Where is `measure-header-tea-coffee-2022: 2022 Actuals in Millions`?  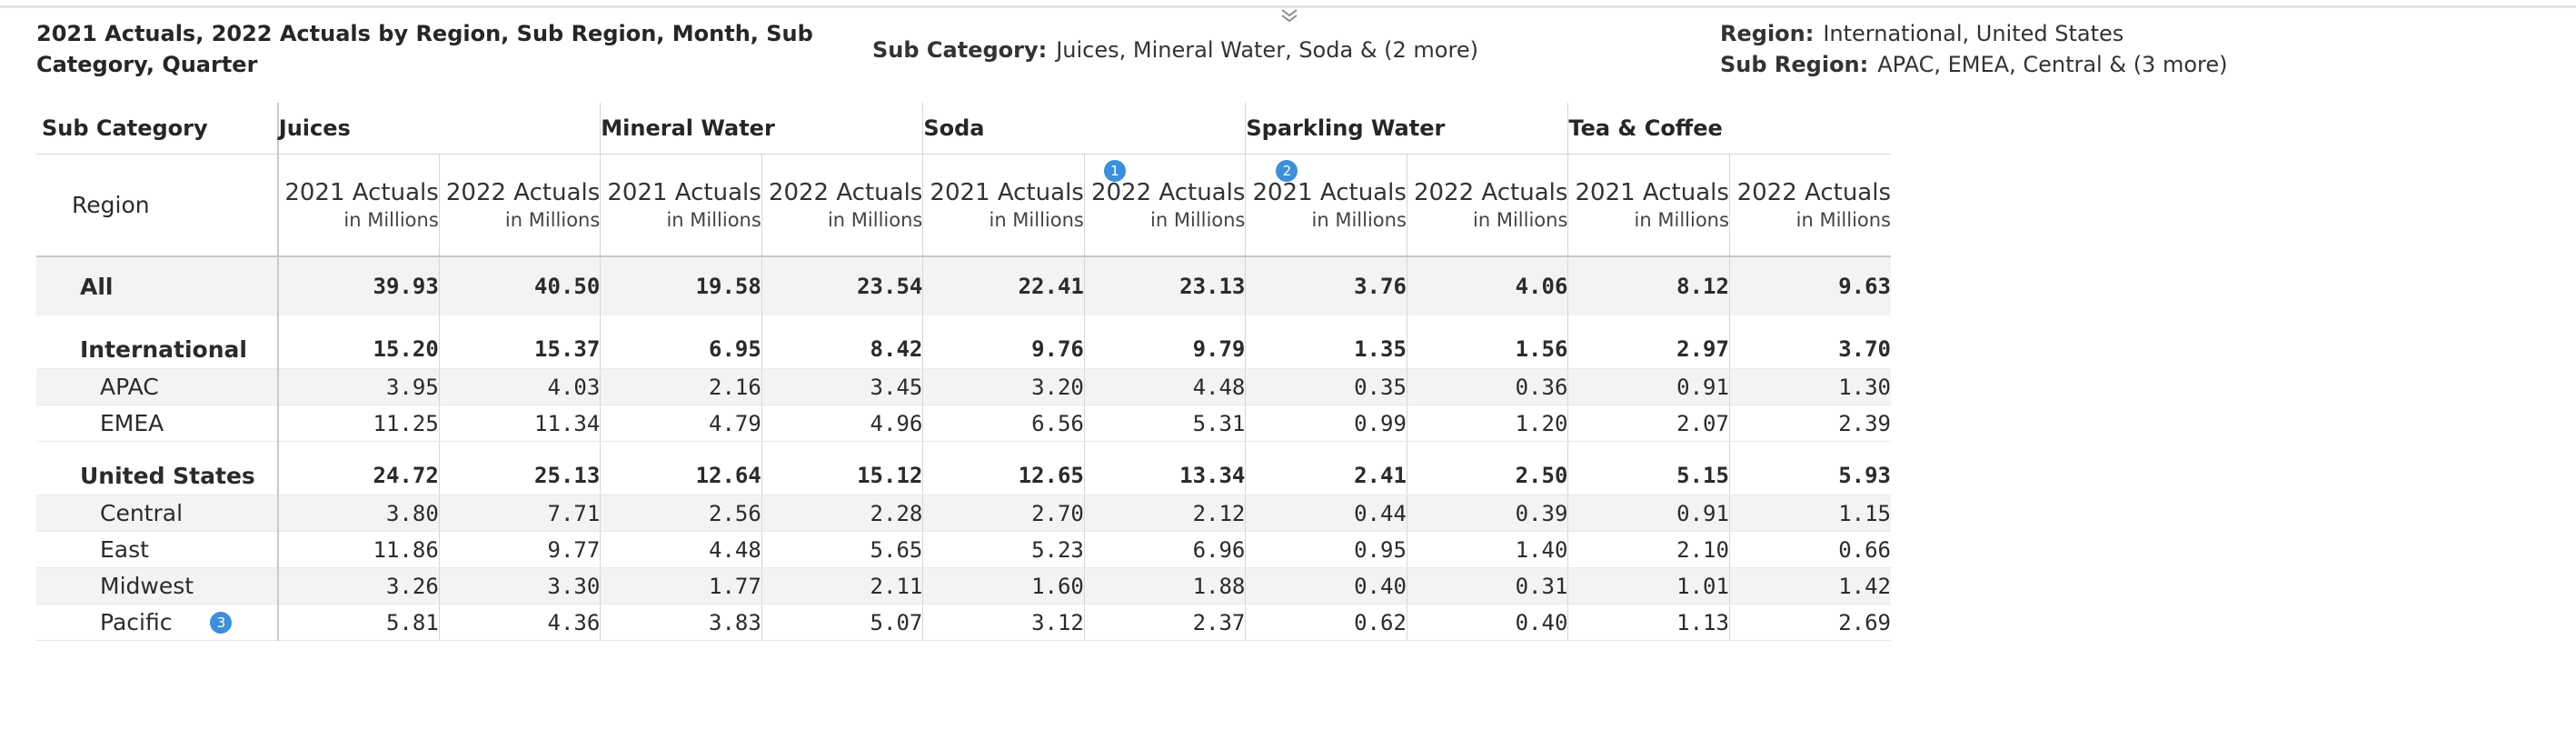
measure-header-tea-coffee-2022: 2022 Actuals in Millions is located at coordinates (1809, 205).